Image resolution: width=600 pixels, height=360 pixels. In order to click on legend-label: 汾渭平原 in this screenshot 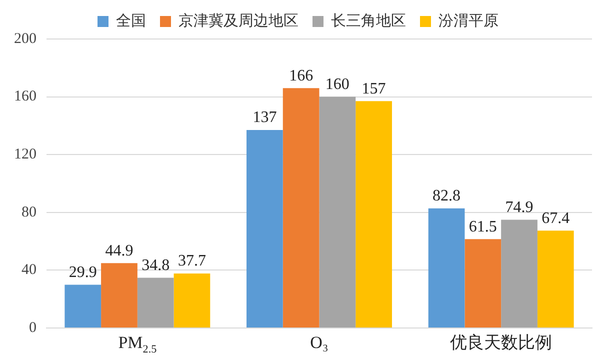, I will do `click(468, 21)`.